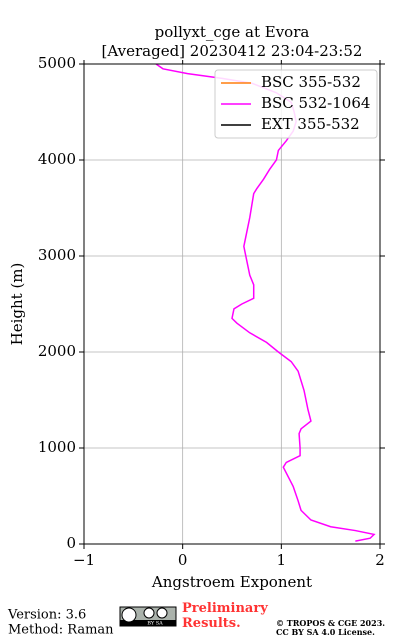 This screenshot has height=640, width=400. Describe the element at coordinates (183, 560) in the screenshot. I see `x-tick-label: 0` at that location.